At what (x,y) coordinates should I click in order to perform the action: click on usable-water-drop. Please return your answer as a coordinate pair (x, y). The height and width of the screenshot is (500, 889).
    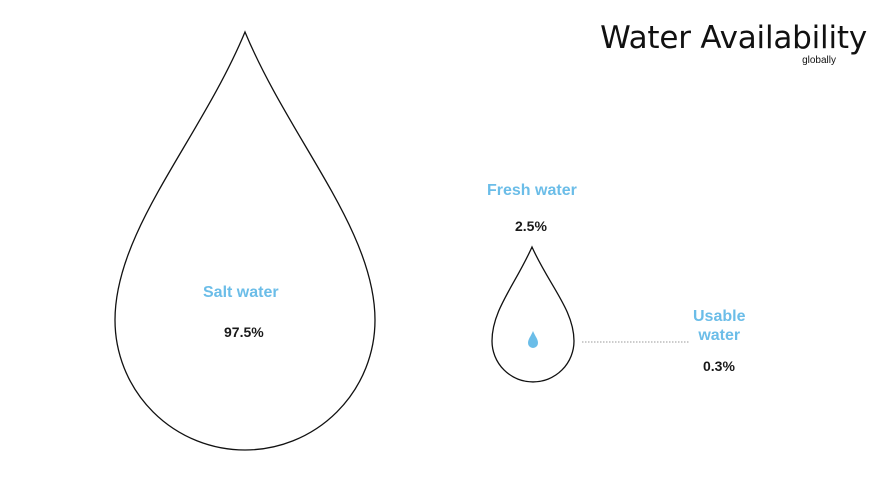
    Looking at the image, I should click on (533, 339).